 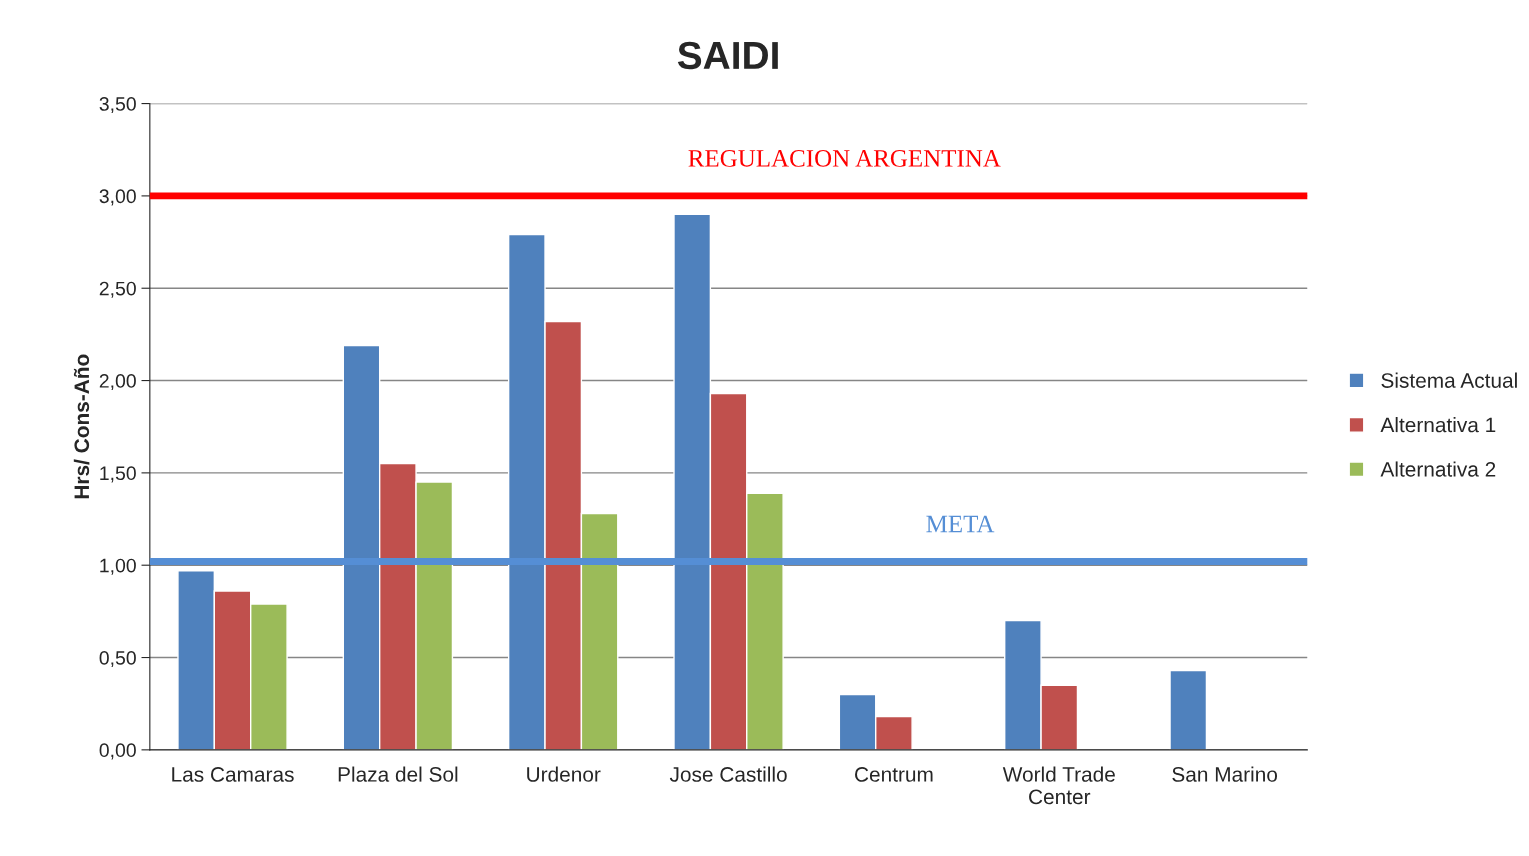 I want to click on y-tick-label: 1,50, so click(x=118, y=474).